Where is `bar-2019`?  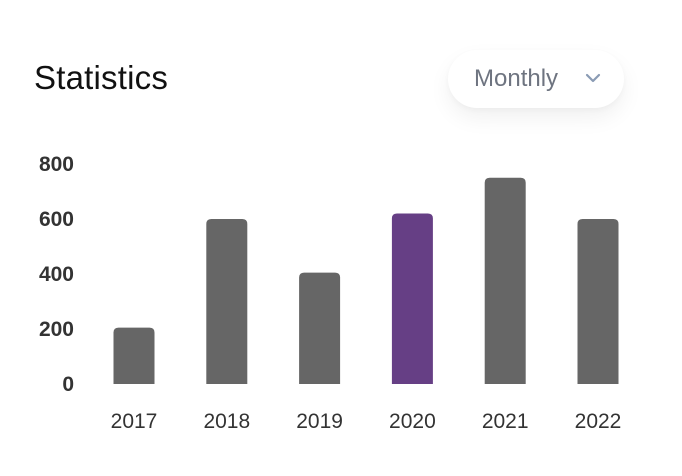 bar-2019 is located at coordinates (320, 328).